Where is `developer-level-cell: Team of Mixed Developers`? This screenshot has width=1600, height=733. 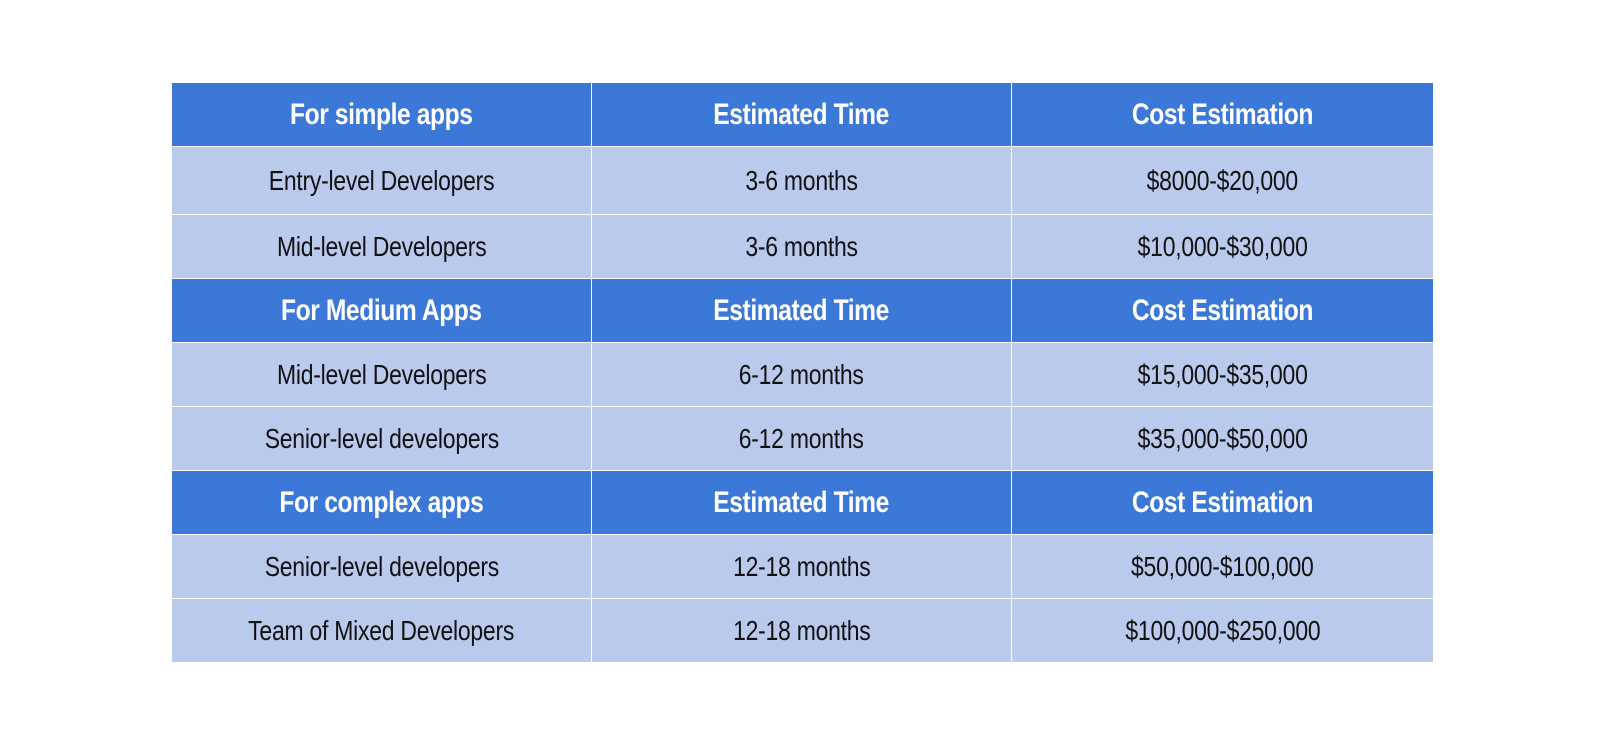 developer-level-cell: Team of Mixed Developers is located at coordinates (381, 630).